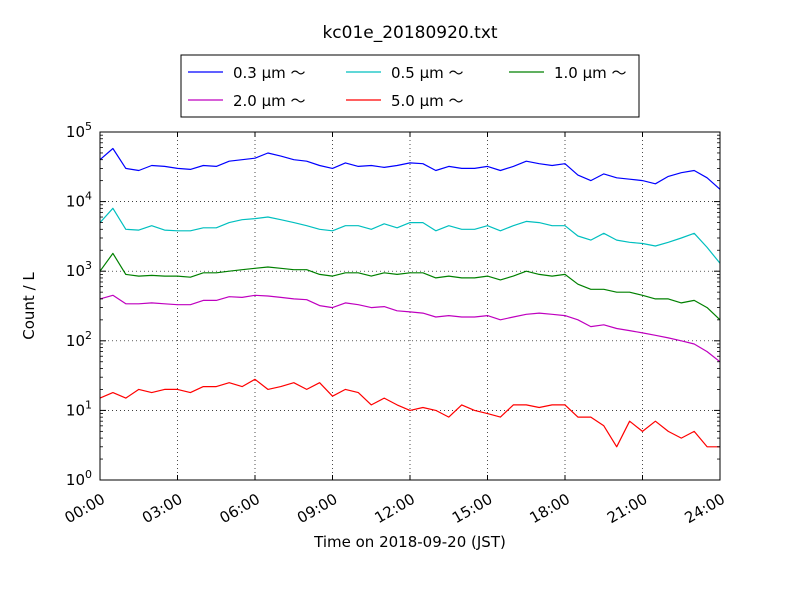 Image resolution: width=800 pixels, height=600 pixels. I want to click on legend-label-0: 0.3 μm ～, so click(269, 73).